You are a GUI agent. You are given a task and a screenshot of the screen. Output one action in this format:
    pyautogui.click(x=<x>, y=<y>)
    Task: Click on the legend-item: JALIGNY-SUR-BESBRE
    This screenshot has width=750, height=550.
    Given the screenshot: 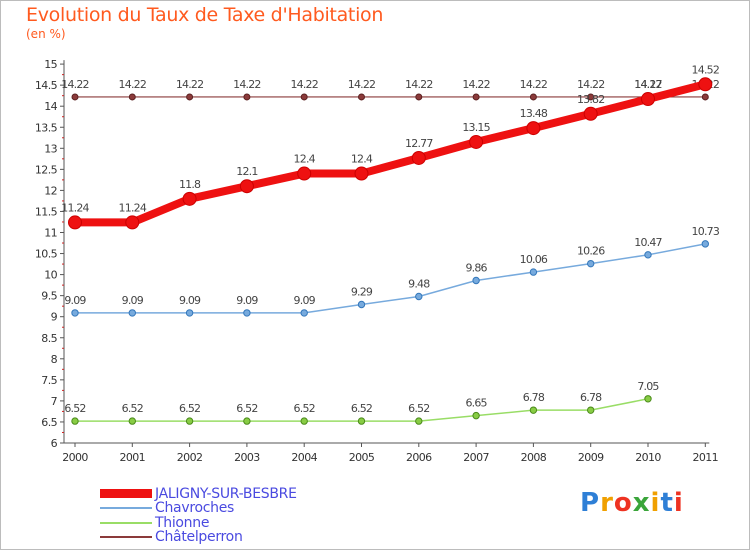 What is the action you would take?
    pyautogui.click(x=198, y=493)
    